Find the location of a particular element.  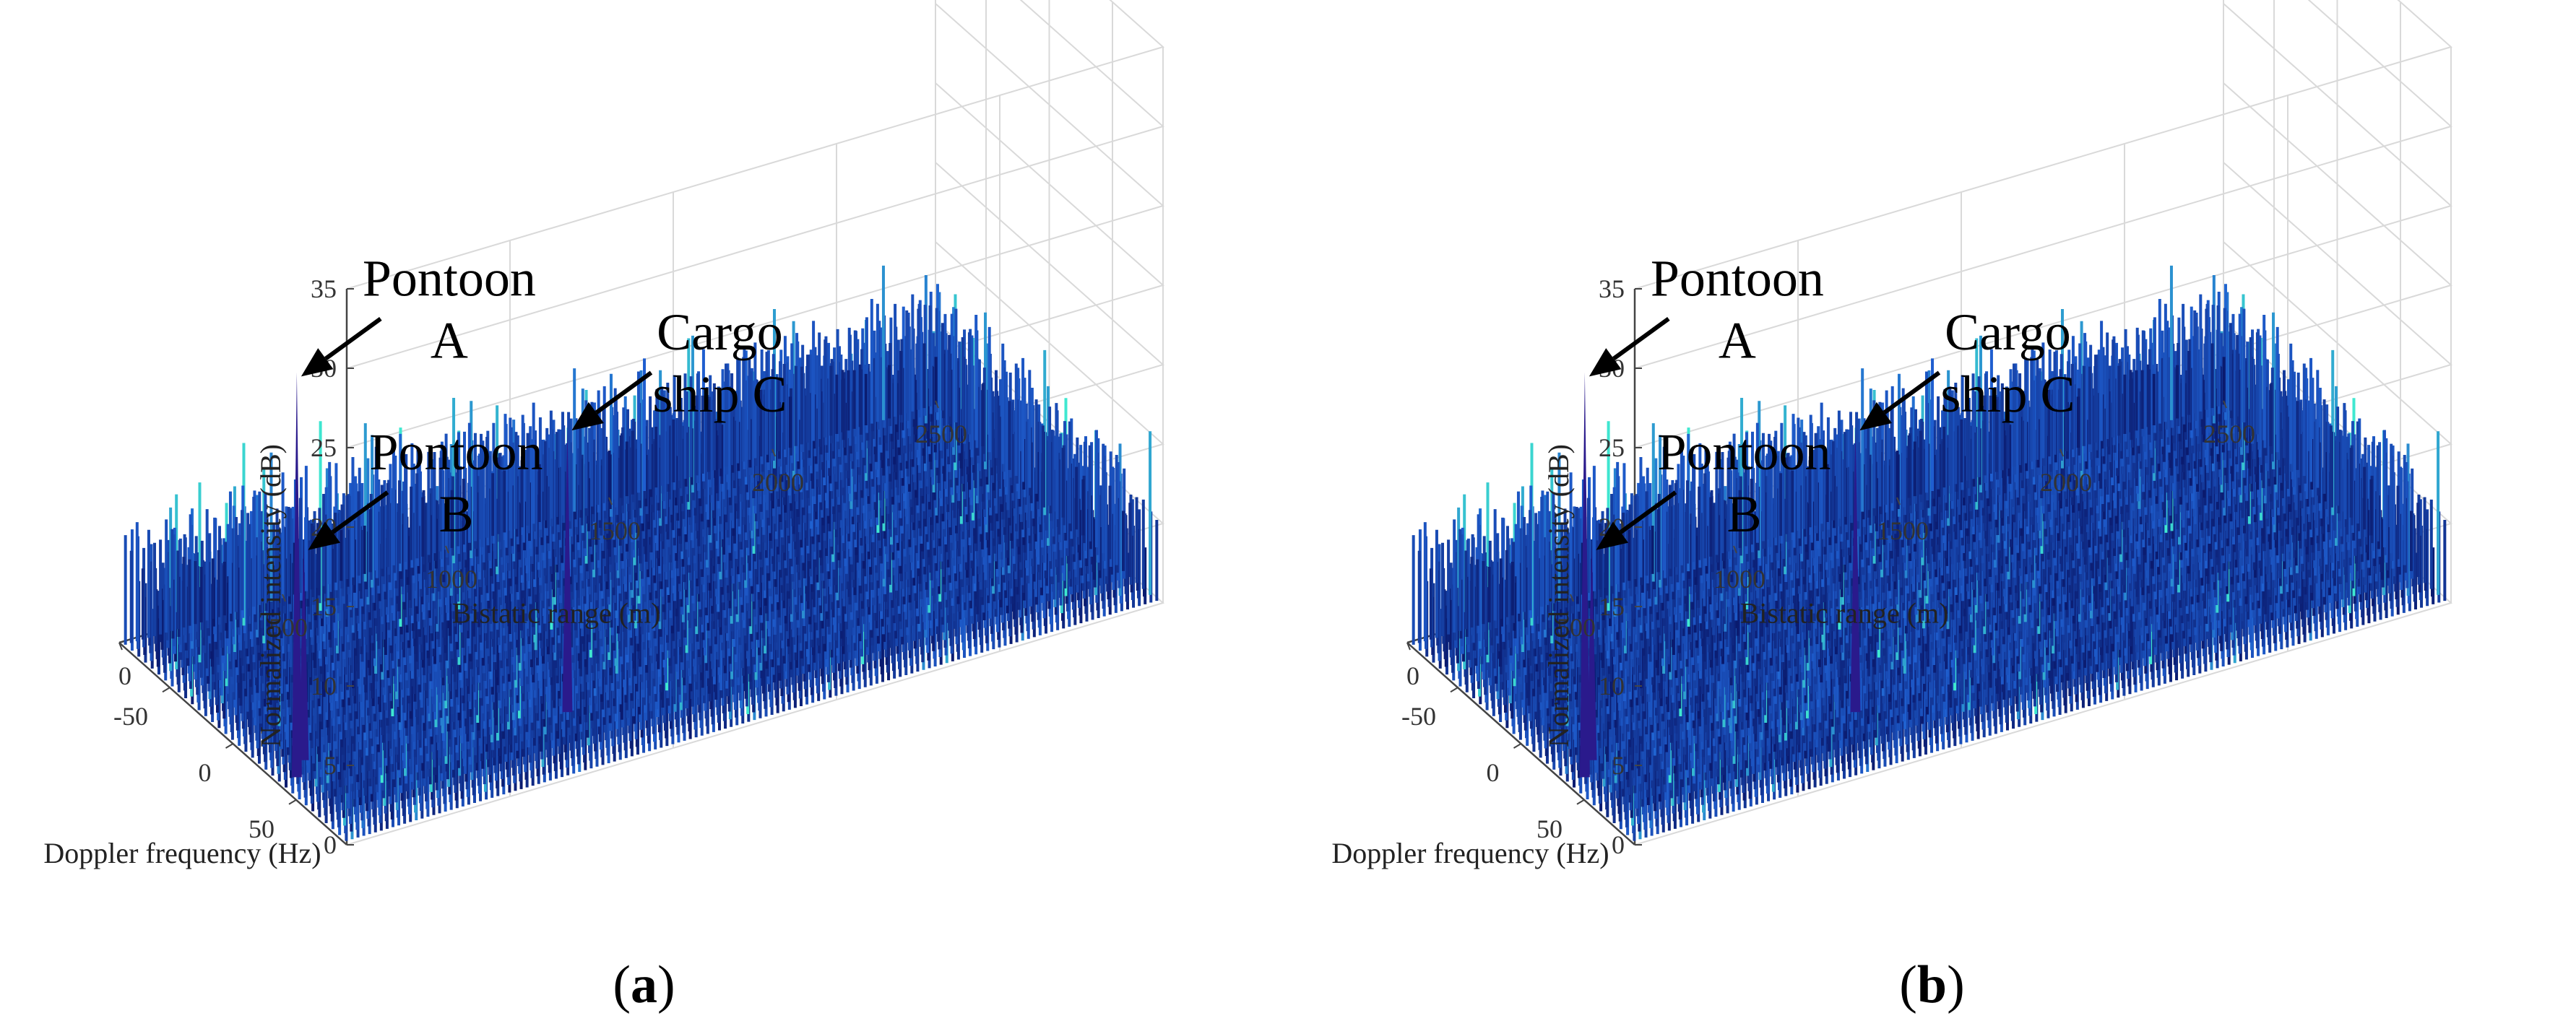

chart-1-range-axis-label: Bistatic range (m) is located at coordinates (1845, 613).